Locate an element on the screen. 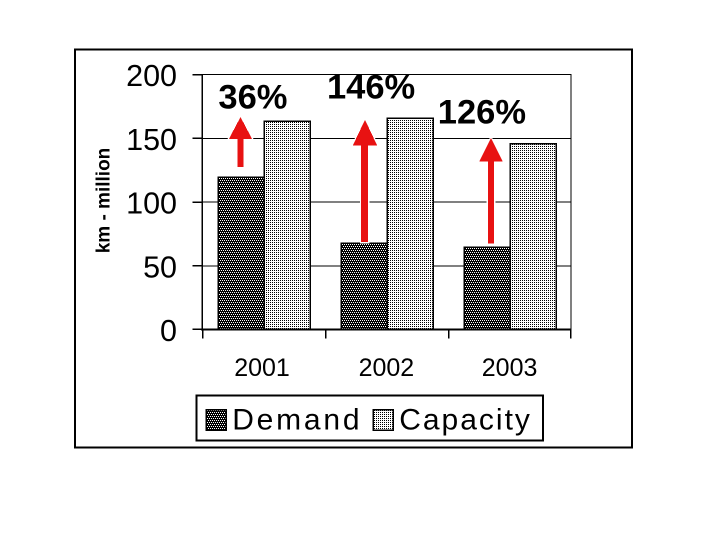 The width and height of the screenshot is (720, 540). svg-text: 50 is located at coordinates (160, 267).